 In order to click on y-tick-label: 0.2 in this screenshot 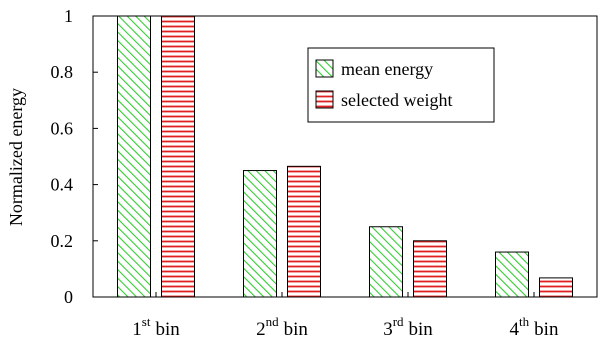, I will do `click(62, 241)`.